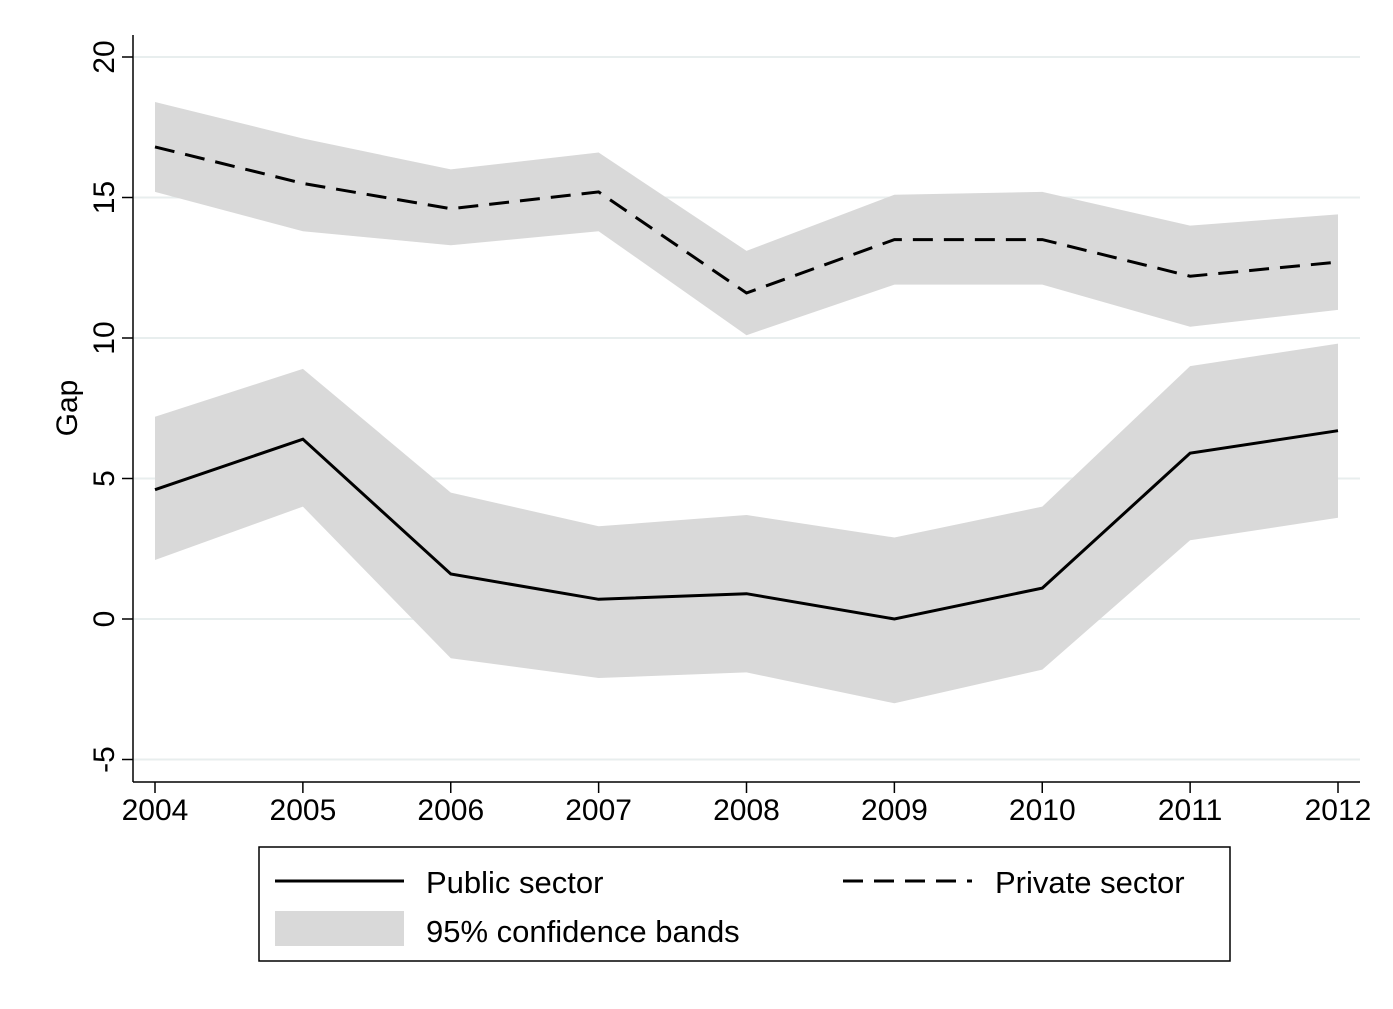  What do you see at coordinates (583, 931) in the screenshot?
I see `legend-band-label: 95% confidence bands` at bounding box center [583, 931].